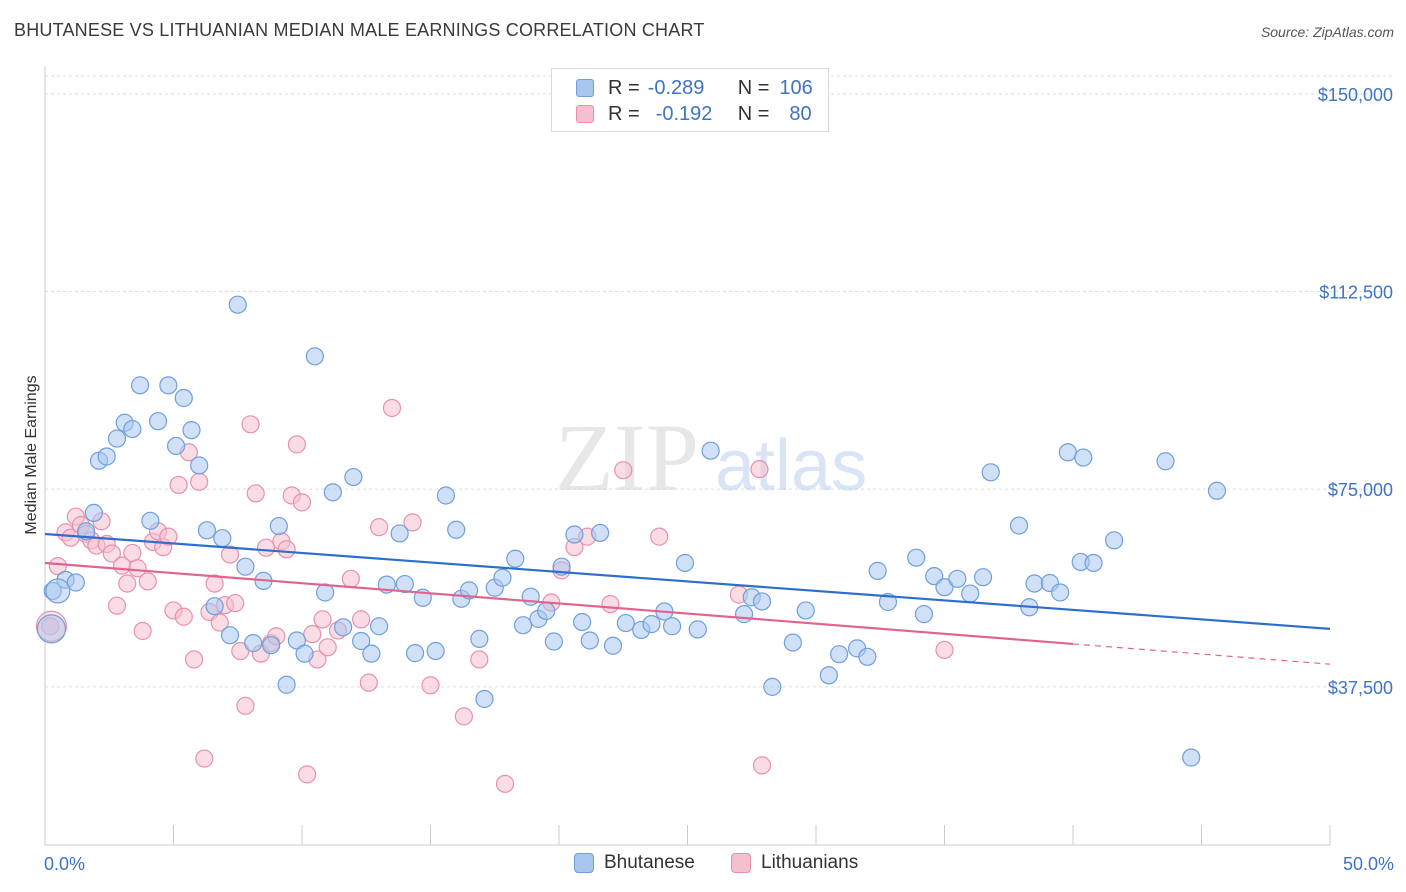 The height and width of the screenshot is (892, 1406). I want to click on legend-r-label: R =, so click(624, 113).